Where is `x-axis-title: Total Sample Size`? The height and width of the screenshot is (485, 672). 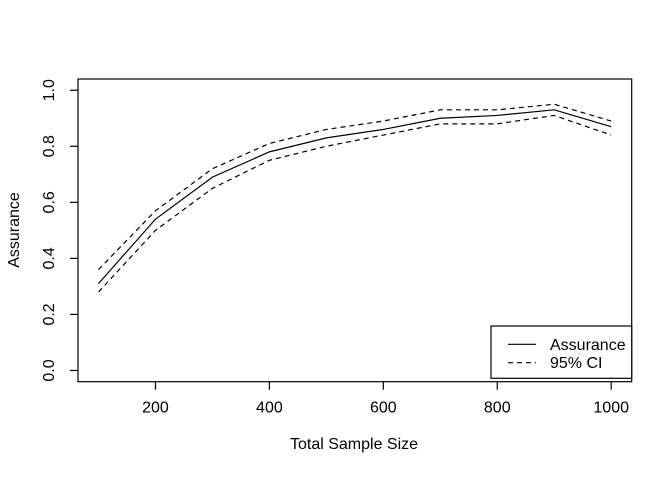
x-axis-title: Total Sample Size is located at coordinates (354, 444).